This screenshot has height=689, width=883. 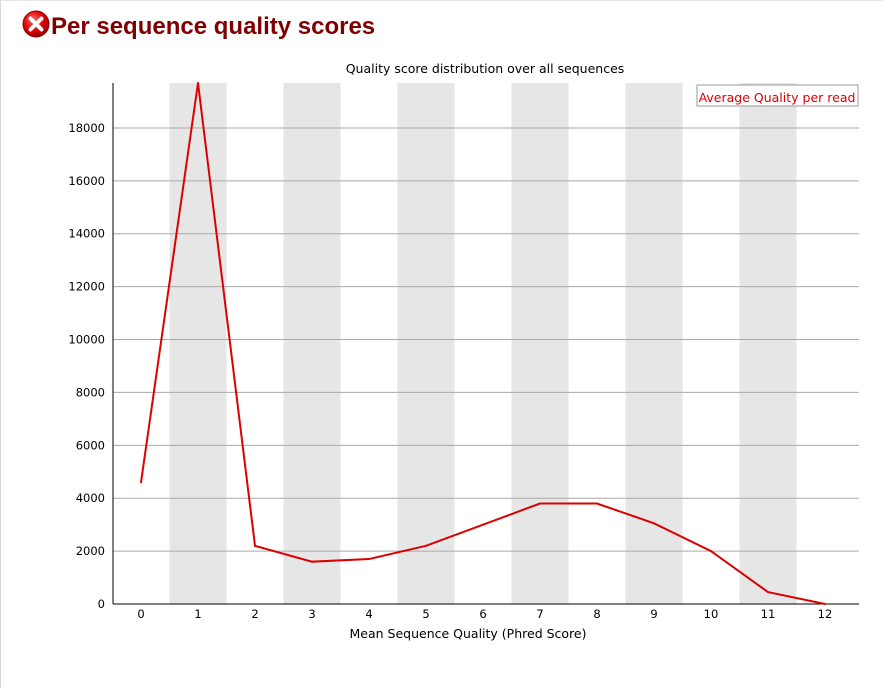 I want to click on legend-box, so click(x=777, y=95).